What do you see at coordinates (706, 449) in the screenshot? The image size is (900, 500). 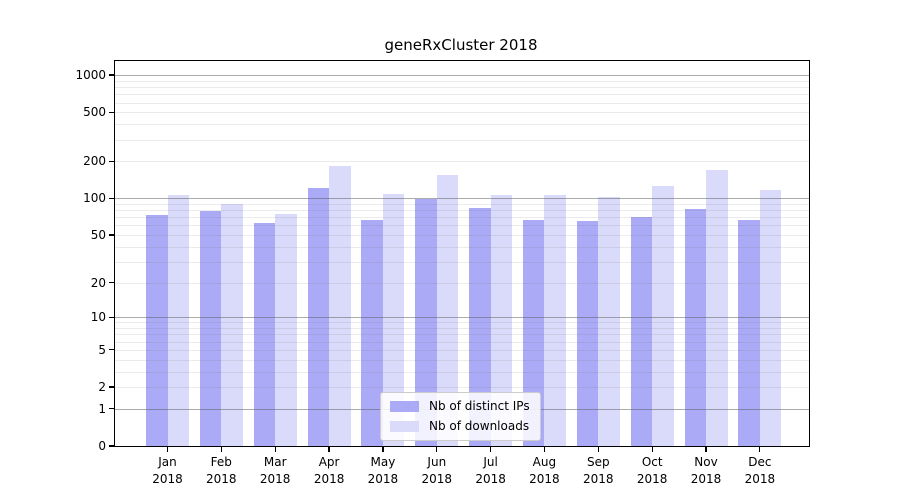 I see `x-tick-nov` at bounding box center [706, 449].